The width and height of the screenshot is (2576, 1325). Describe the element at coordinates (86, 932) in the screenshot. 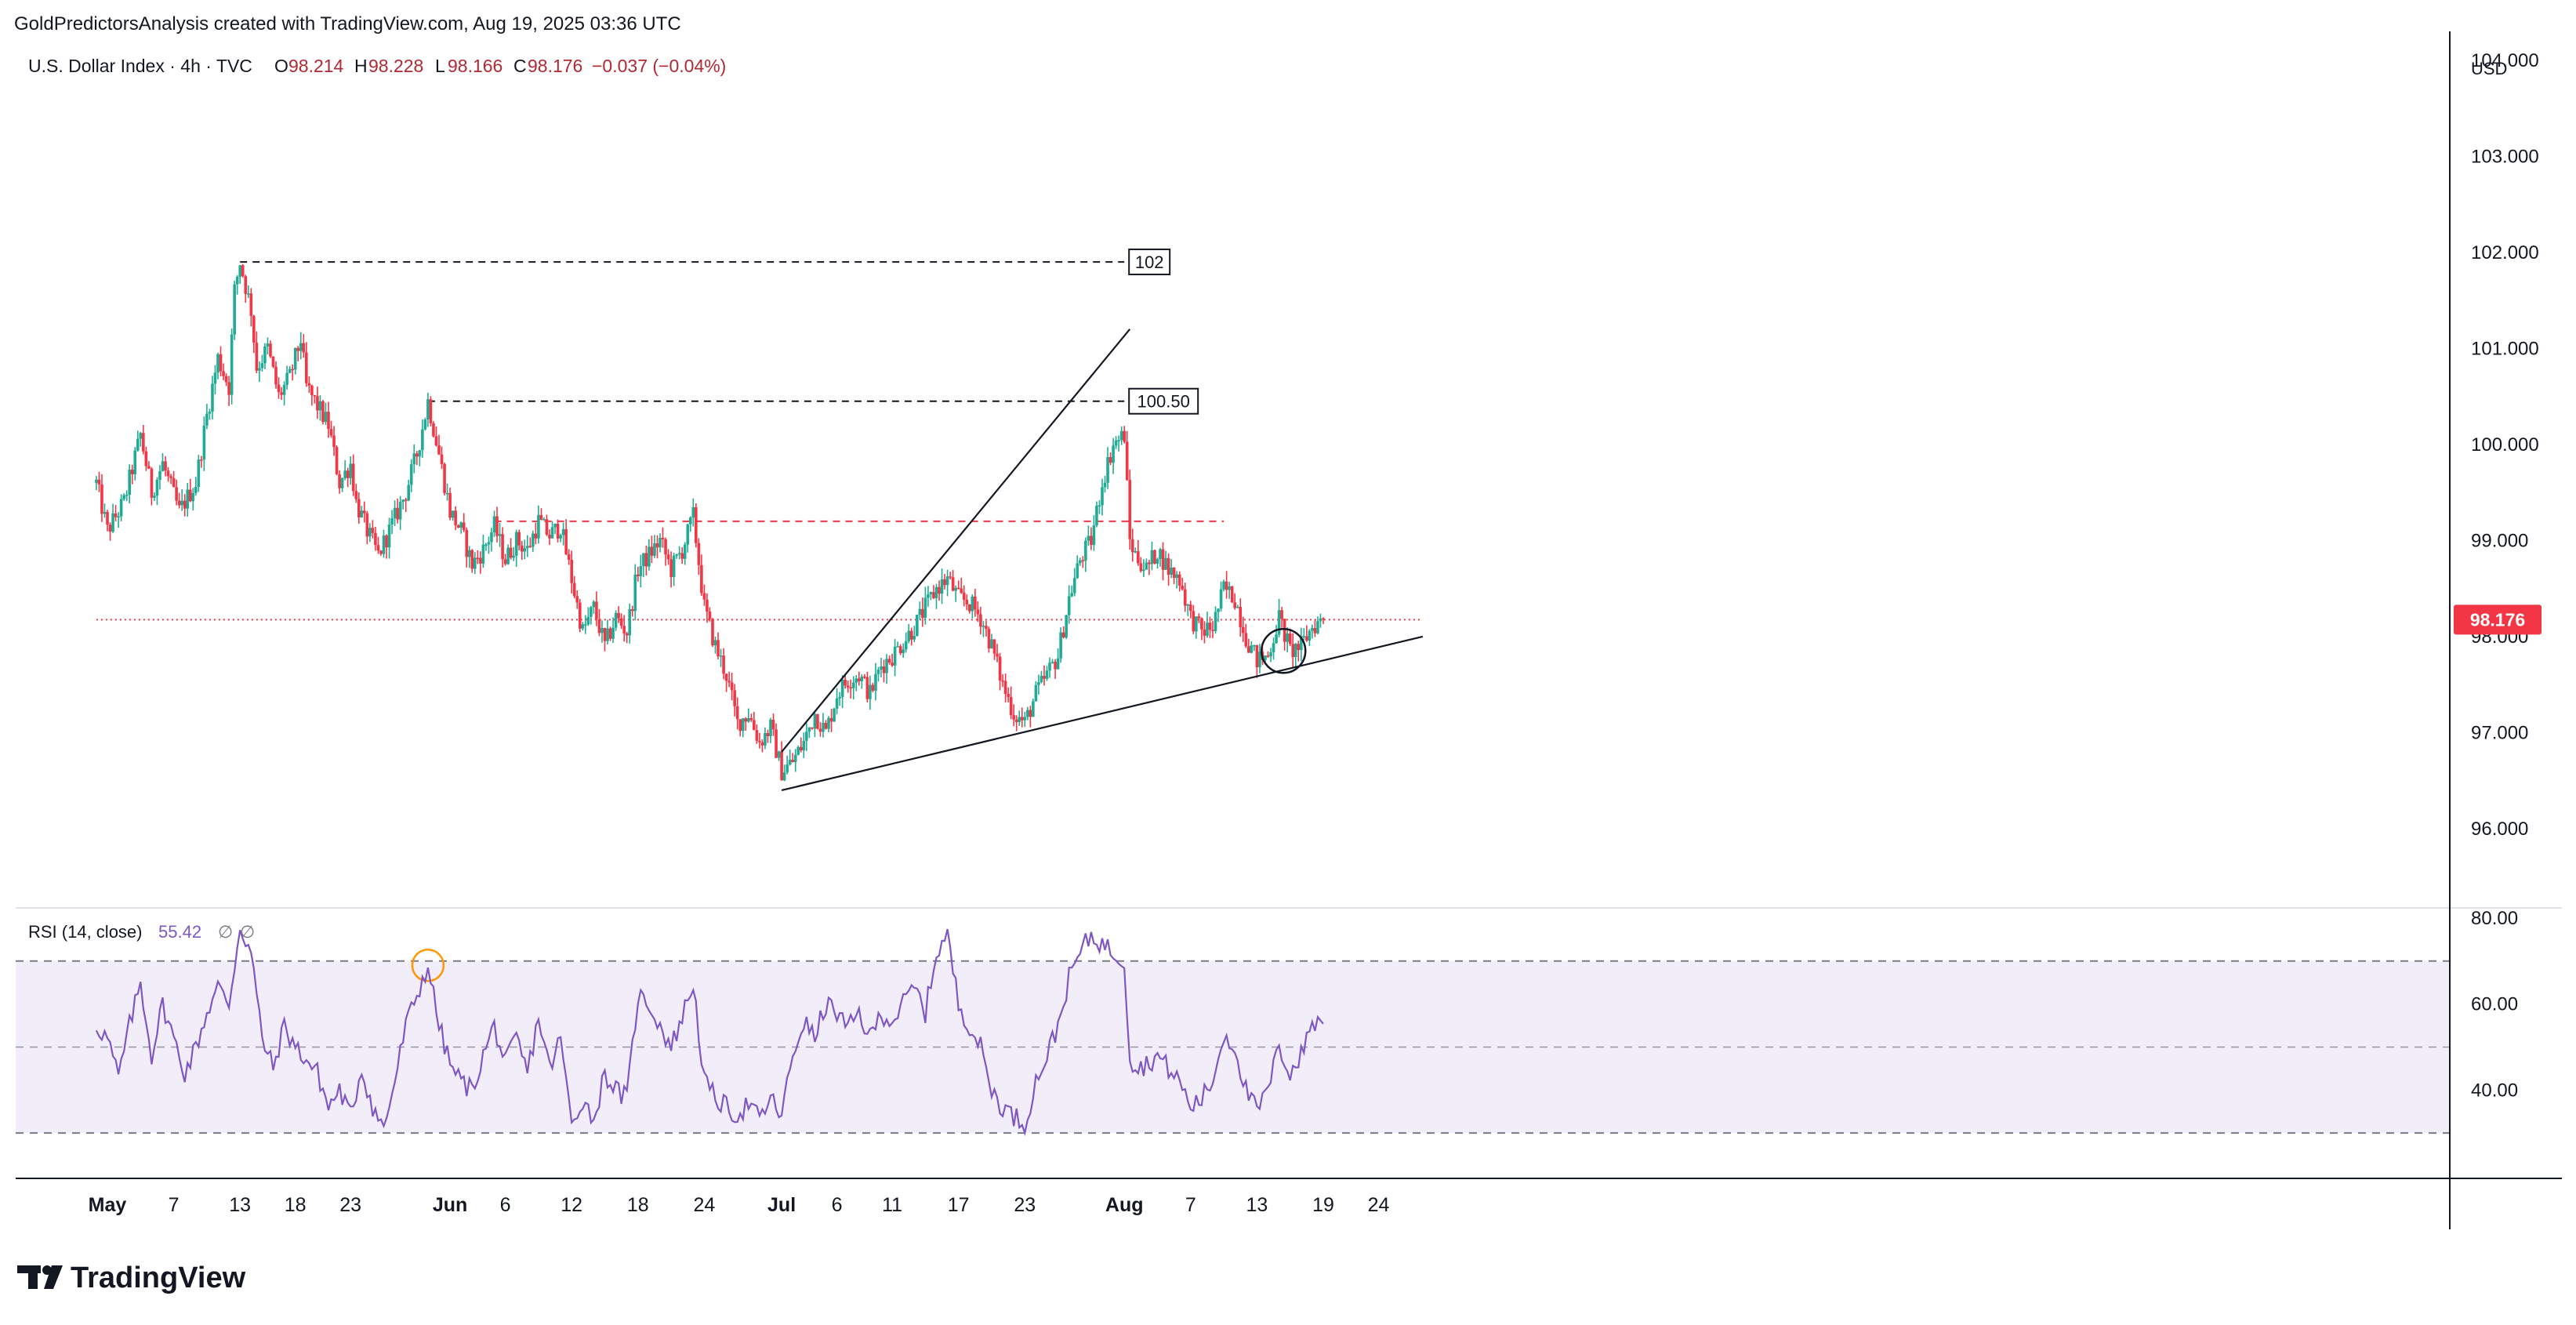

I see `rsi-legend-title: RSI (14, close)` at that location.